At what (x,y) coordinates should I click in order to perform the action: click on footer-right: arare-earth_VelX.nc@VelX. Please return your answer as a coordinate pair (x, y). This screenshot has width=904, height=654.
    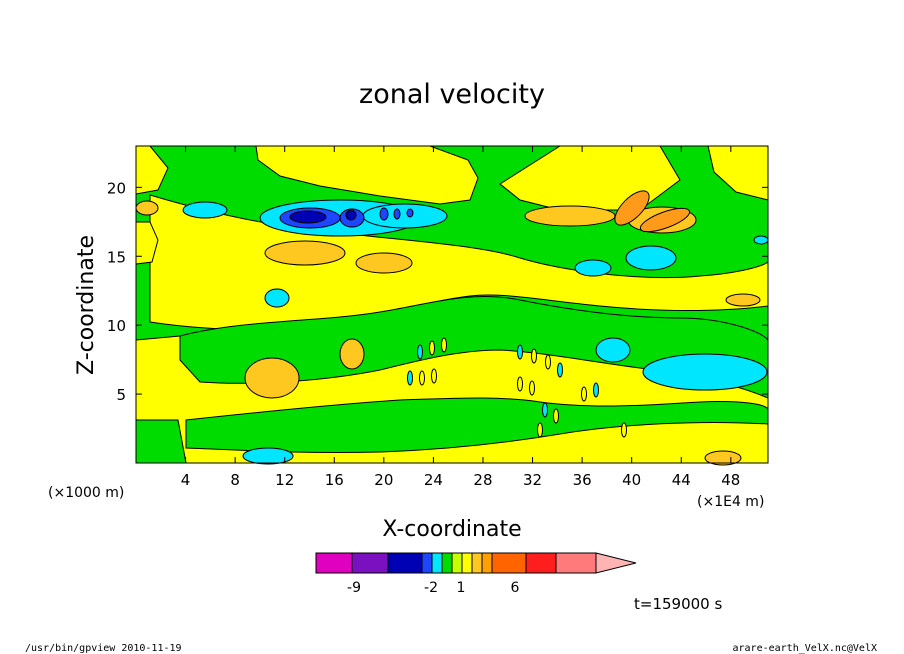
    Looking at the image, I should click on (805, 648).